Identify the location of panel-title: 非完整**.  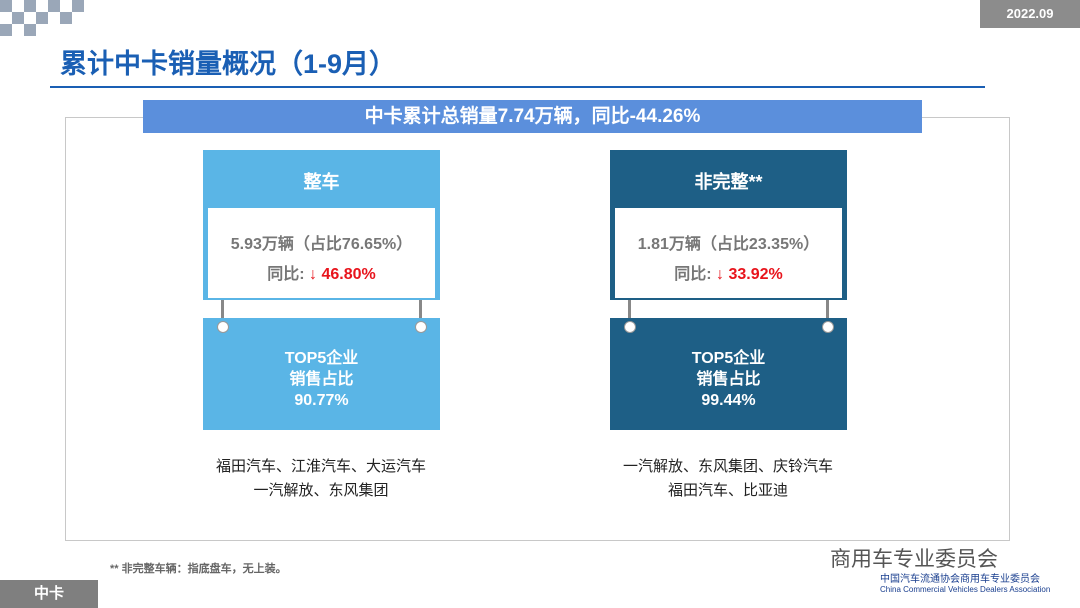
(728, 182).